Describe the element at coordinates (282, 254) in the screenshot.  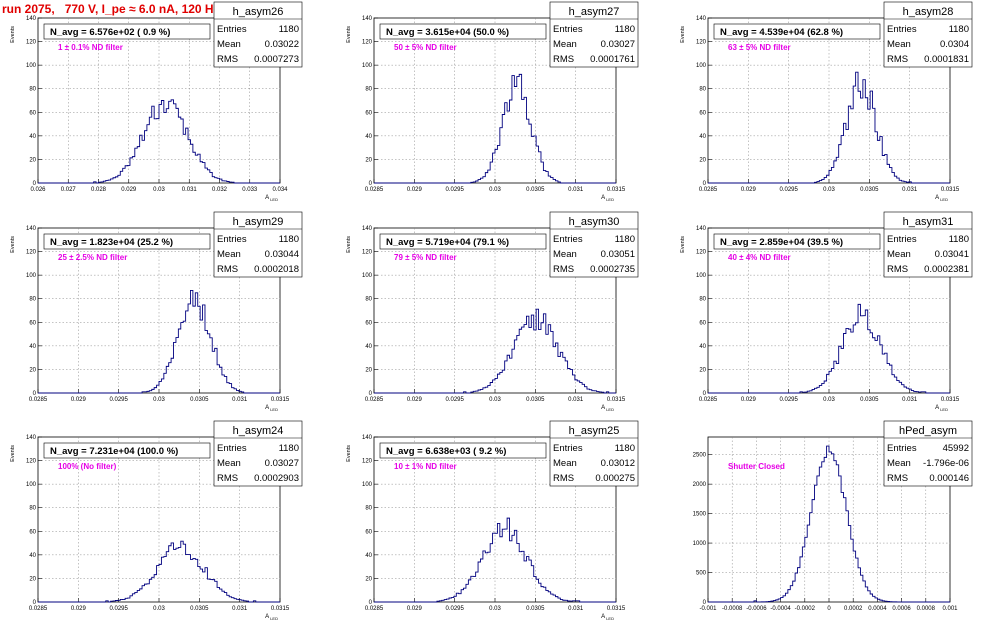
I see `stats-value: 0.03044` at that location.